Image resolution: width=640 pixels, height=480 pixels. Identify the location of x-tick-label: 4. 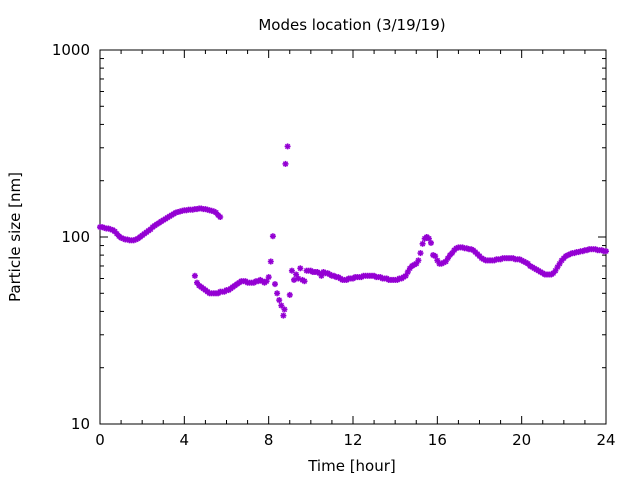
(185, 440).